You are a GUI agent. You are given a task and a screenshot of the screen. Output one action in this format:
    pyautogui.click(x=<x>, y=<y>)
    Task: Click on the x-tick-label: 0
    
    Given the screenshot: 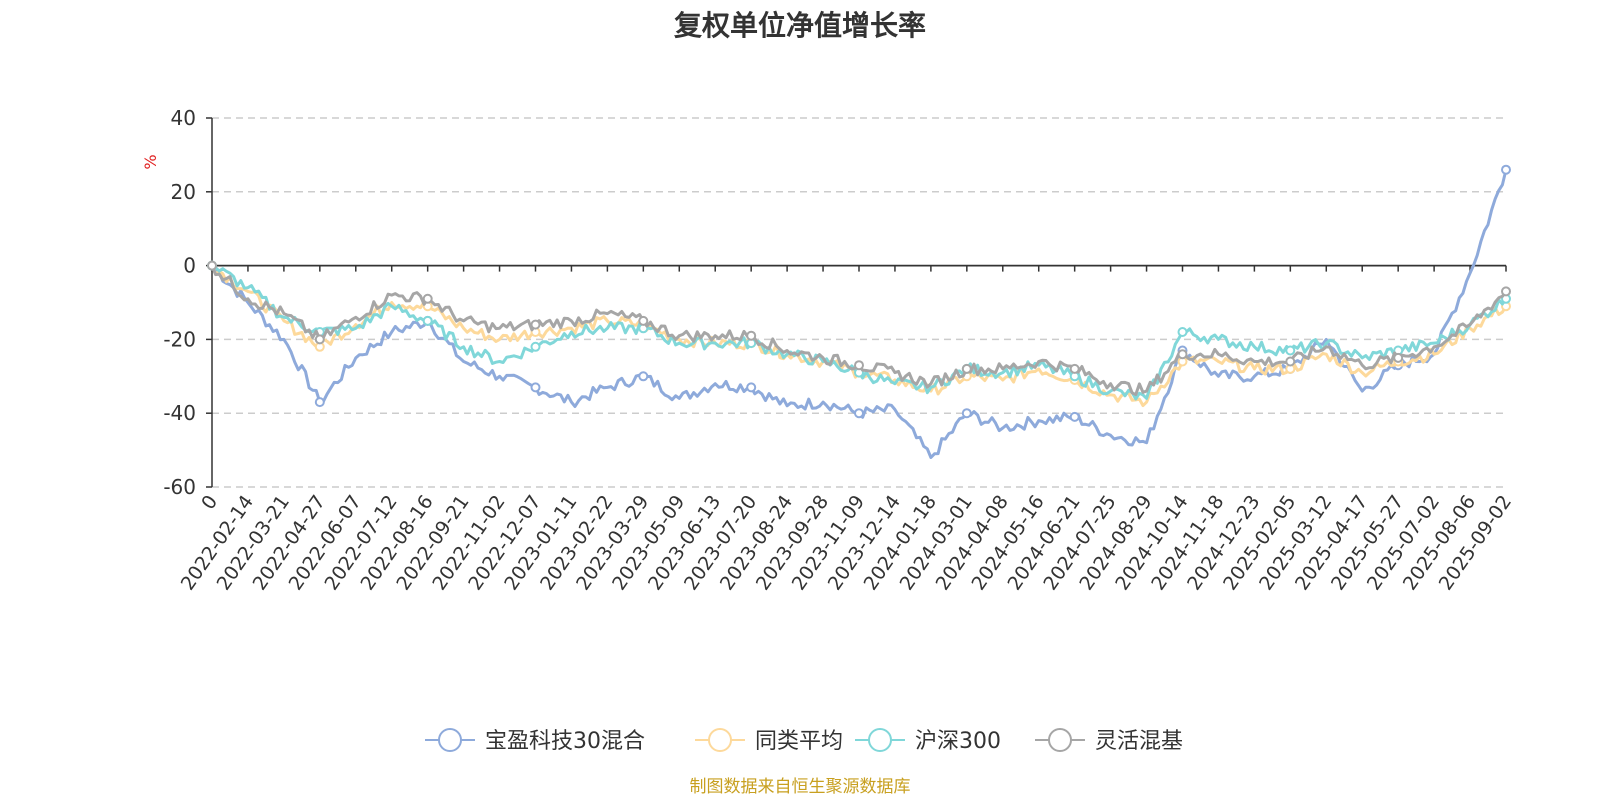 What is the action you would take?
    pyautogui.click(x=209, y=502)
    